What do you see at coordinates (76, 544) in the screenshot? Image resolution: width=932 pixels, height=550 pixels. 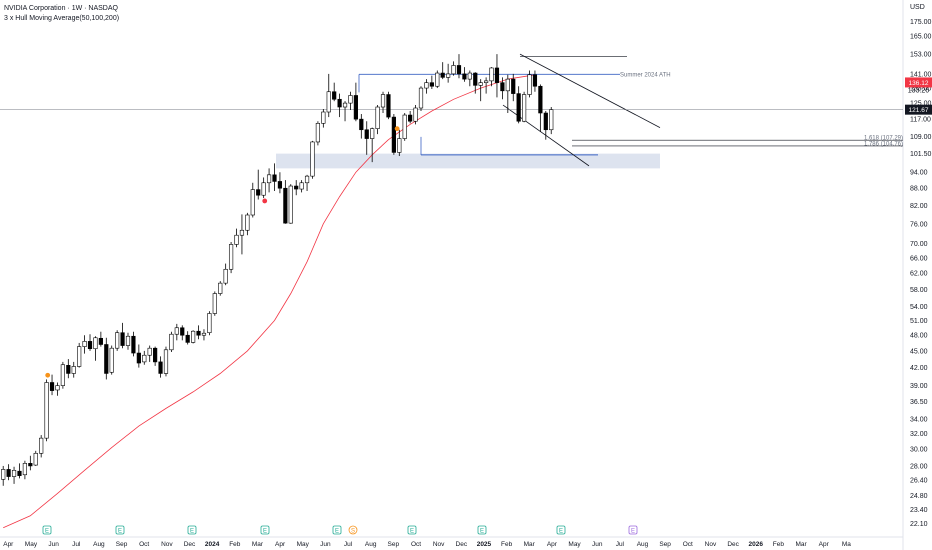 I see `time-tick-label: Jul` at bounding box center [76, 544].